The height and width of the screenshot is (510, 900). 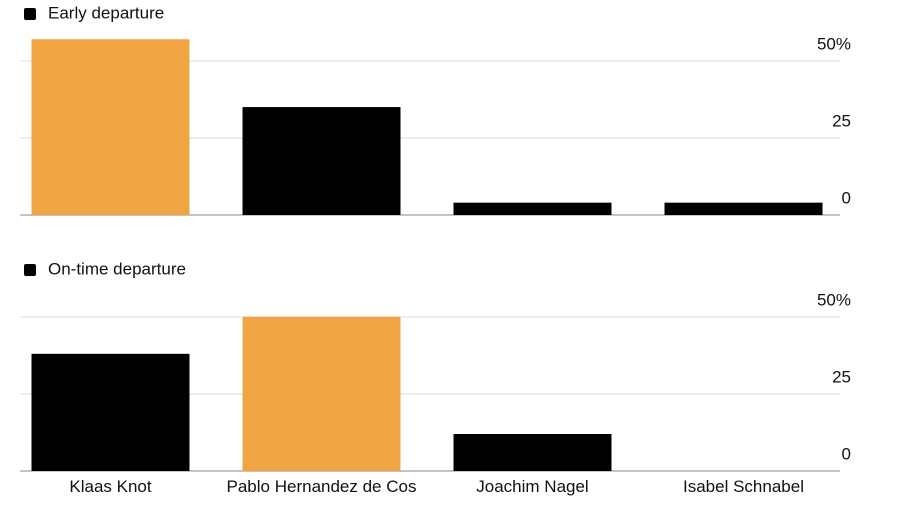 I want to click on x-tick-label: Isabel Schnabel, so click(x=743, y=486).